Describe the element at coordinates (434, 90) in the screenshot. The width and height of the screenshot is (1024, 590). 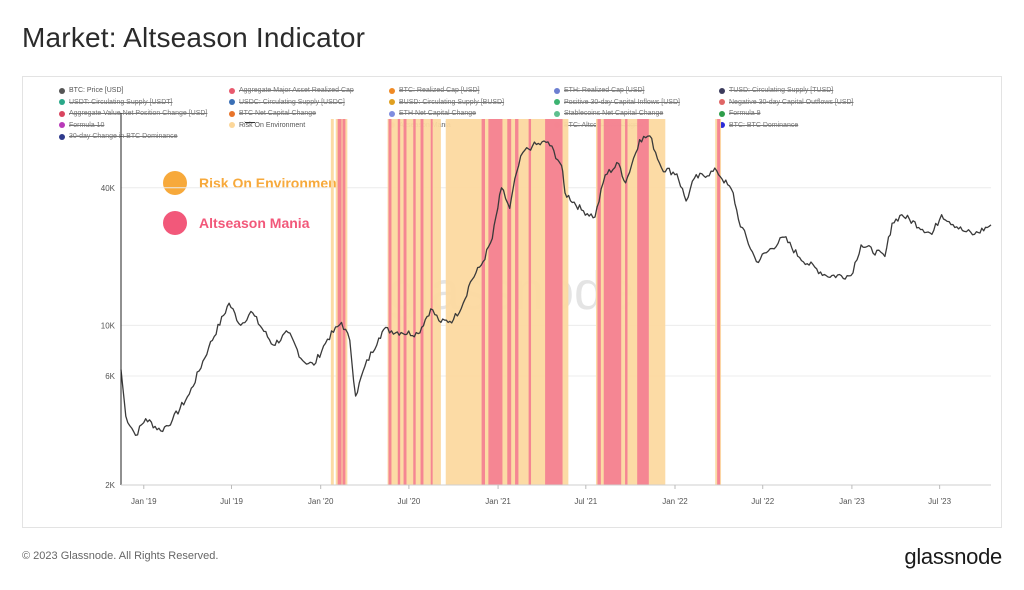
I see `legend-item: BTC: Realized Cap [USD]` at that location.